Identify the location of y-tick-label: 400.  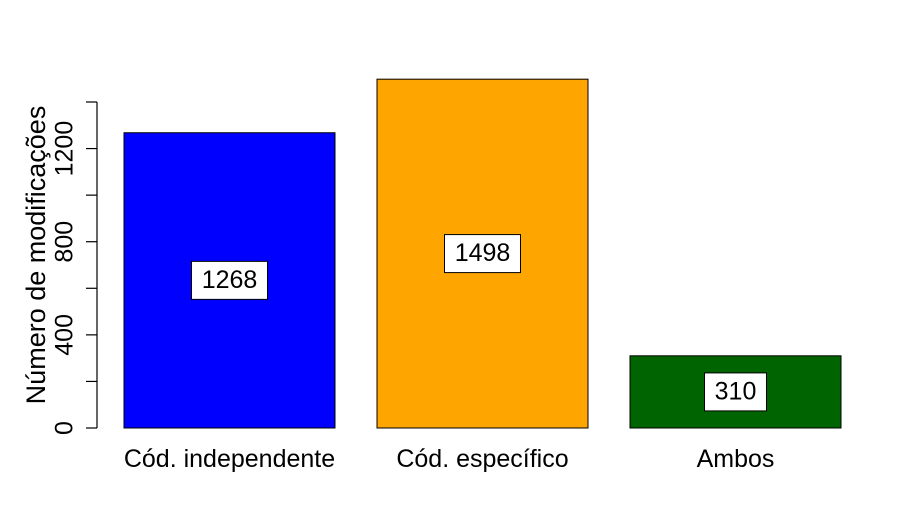
(65, 335).